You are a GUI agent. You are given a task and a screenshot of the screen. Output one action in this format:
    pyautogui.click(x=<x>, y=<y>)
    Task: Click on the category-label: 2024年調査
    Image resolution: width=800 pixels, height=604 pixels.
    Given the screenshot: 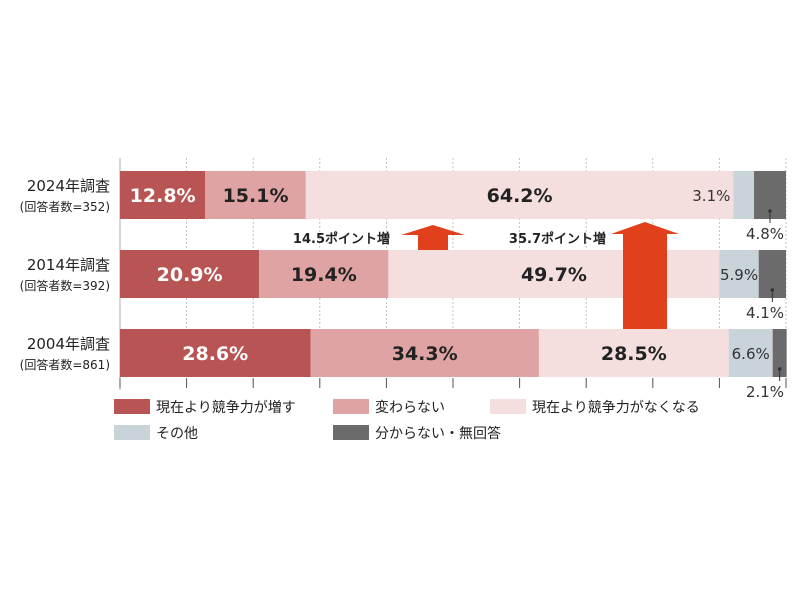 What is the action you would take?
    pyautogui.click(x=68, y=186)
    